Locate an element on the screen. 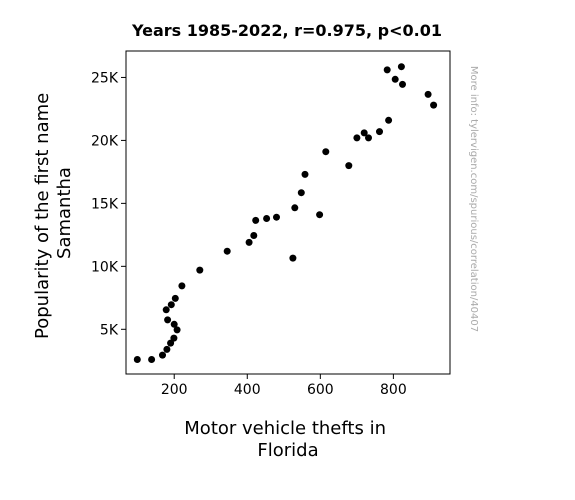  x-axis-label: Motor vehicle thefts in Florida is located at coordinates (287, 439).